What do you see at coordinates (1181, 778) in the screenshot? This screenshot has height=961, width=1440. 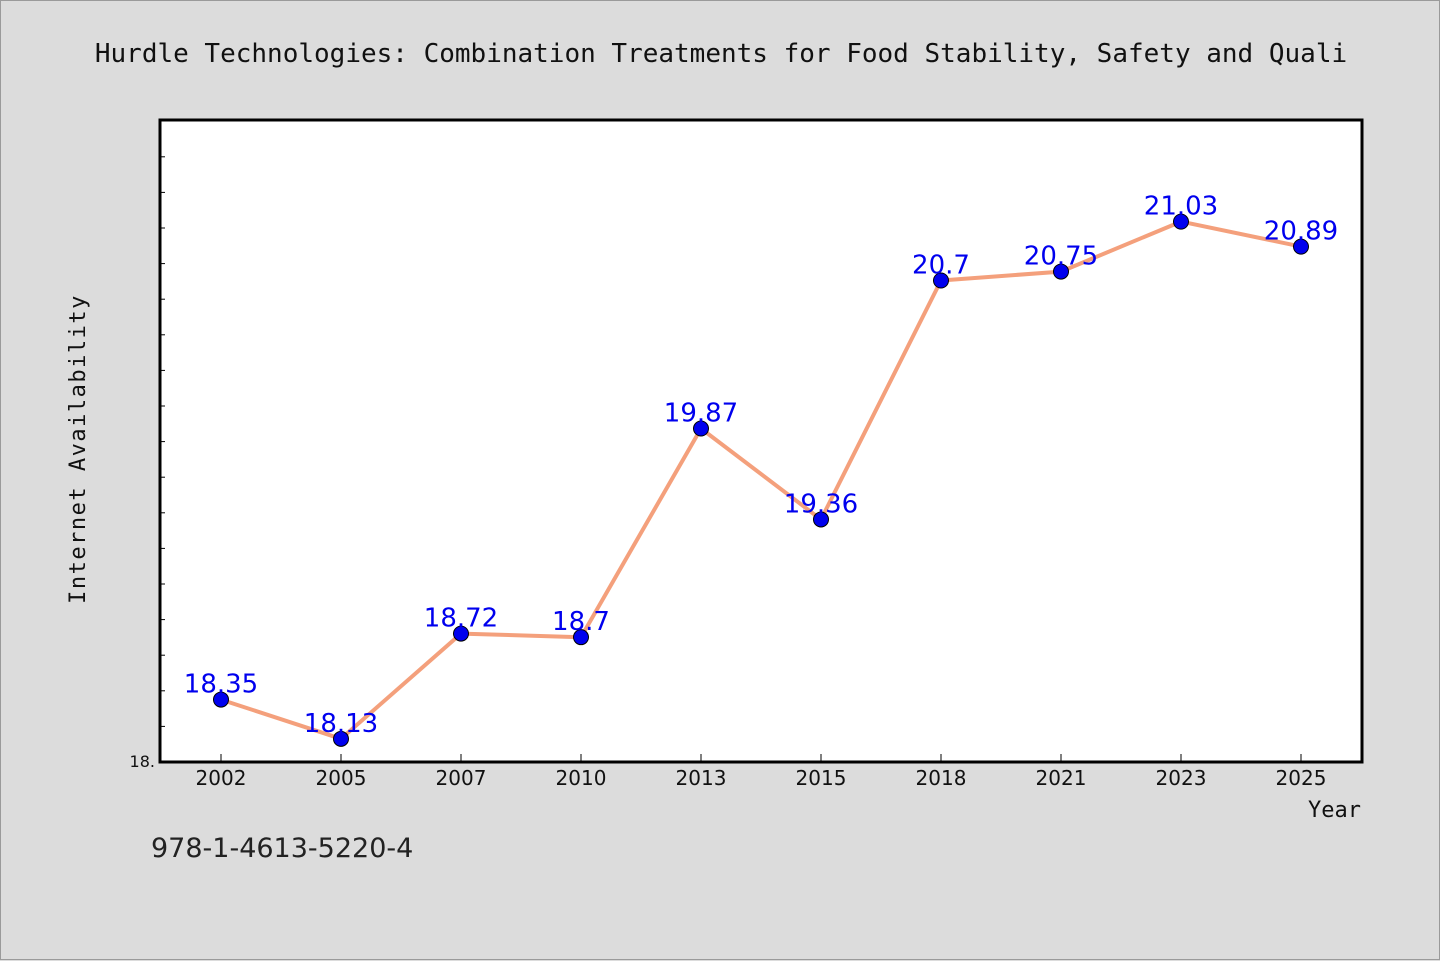 I see `x-tick-label: 2023` at bounding box center [1181, 778].